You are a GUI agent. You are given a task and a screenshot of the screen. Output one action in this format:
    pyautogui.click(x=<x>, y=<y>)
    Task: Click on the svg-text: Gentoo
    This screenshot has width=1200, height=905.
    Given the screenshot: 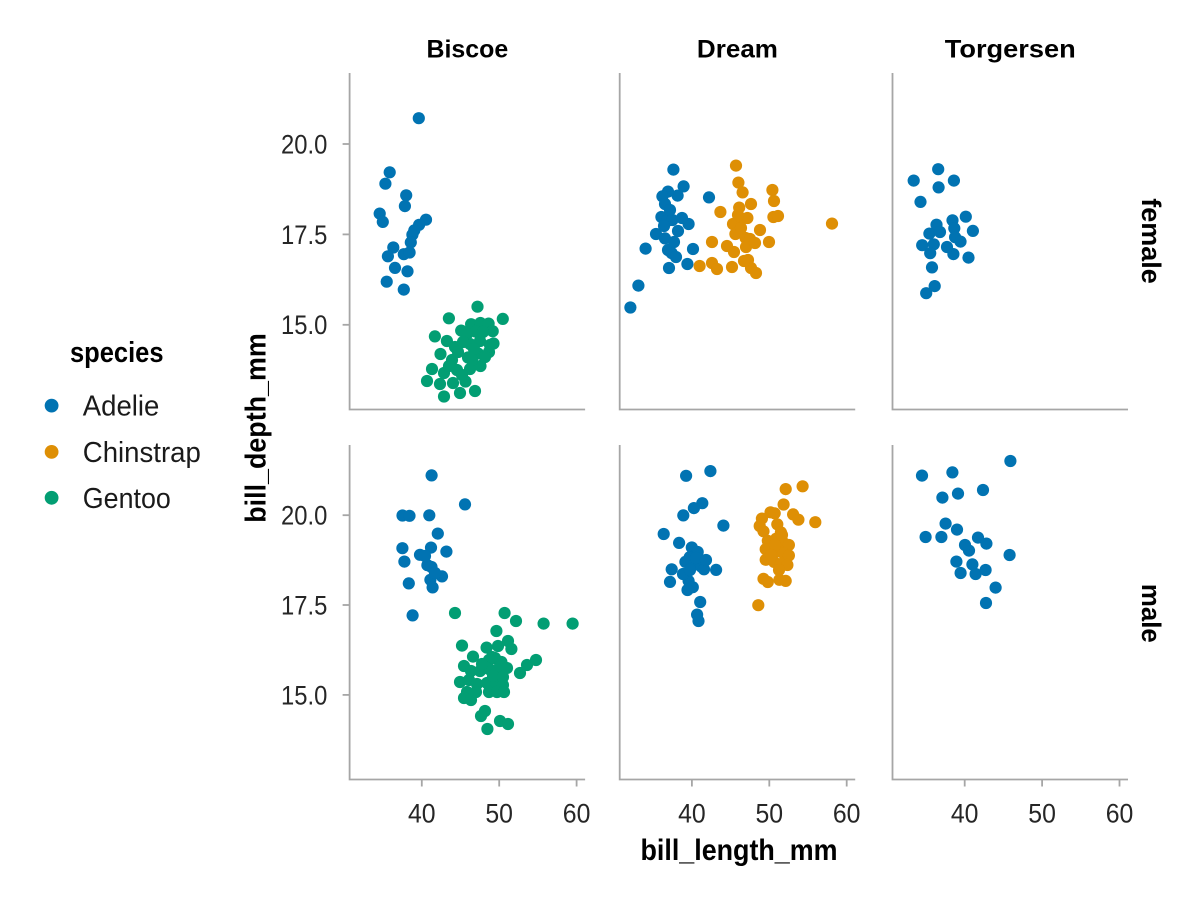 What is the action you would take?
    pyautogui.click(x=127, y=499)
    